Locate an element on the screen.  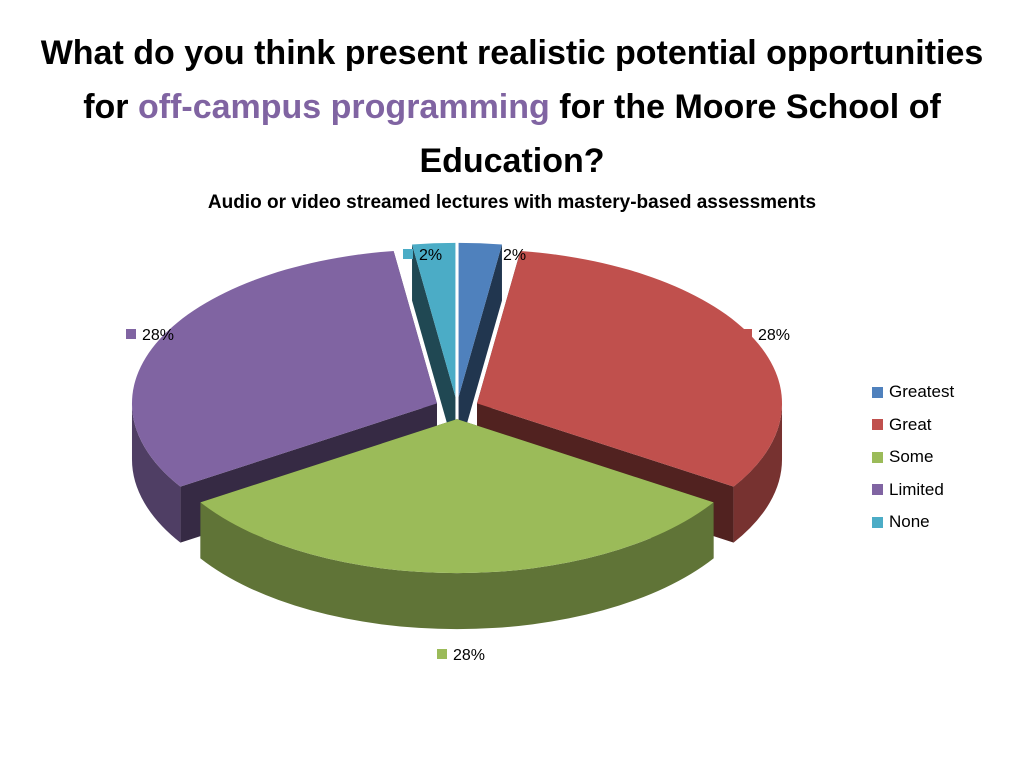
data-label-limited: 28% is located at coordinates (150, 335).